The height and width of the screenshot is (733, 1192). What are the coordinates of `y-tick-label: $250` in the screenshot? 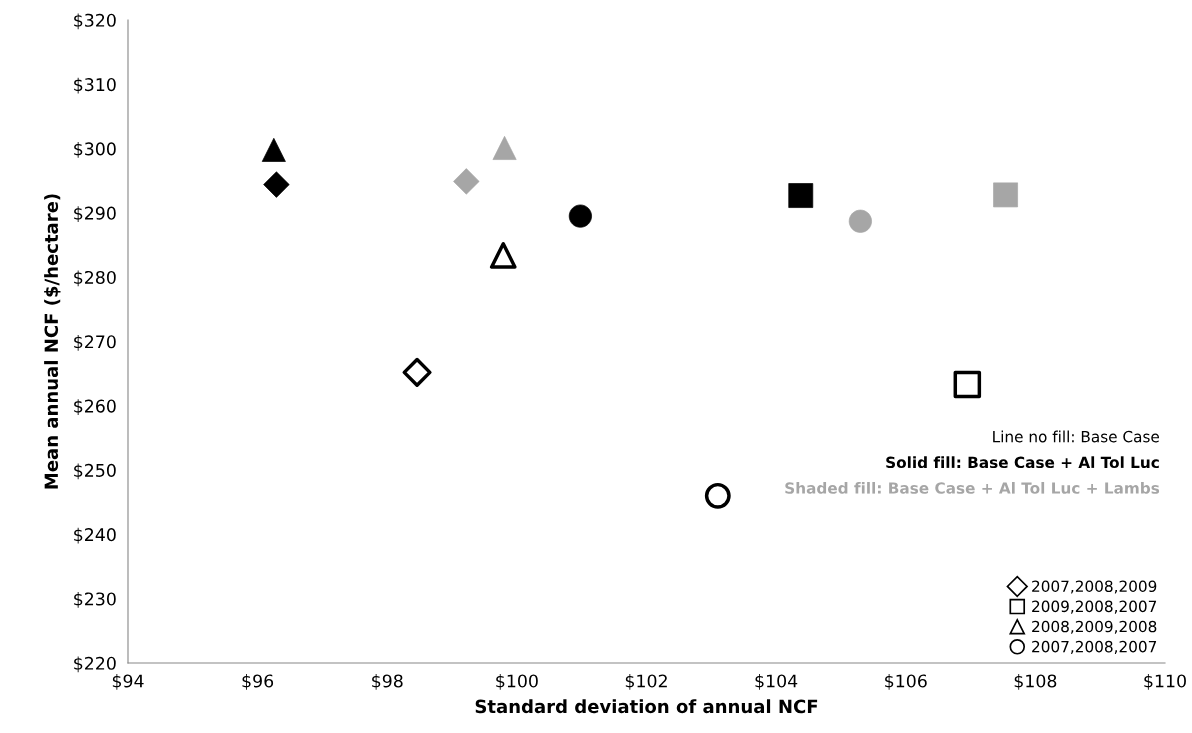 It's located at (95, 471).